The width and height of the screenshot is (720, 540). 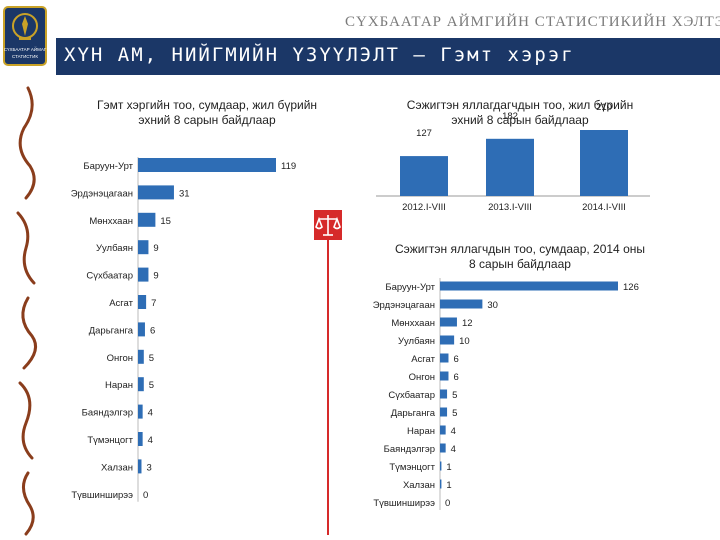 I want to click on chart1-category-label: Баруун-Урт, so click(x=108, y=166).